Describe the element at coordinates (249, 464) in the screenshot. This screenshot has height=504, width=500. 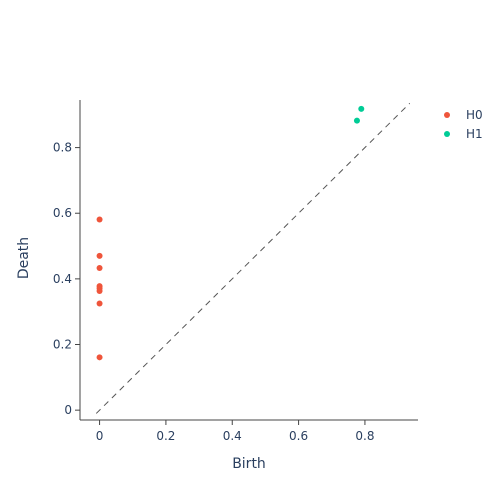
I see `x-axis-label: Birth` at that location.